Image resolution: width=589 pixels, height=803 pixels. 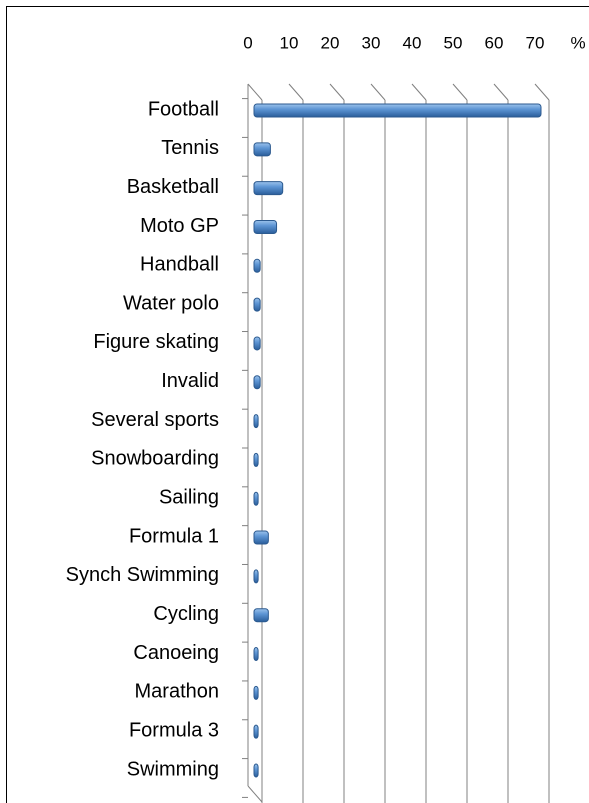 What do you see at coordinates (174, 730) in the screenshot?
I see `y-tick-label: Formula 3` at bounding box center [174, 730].